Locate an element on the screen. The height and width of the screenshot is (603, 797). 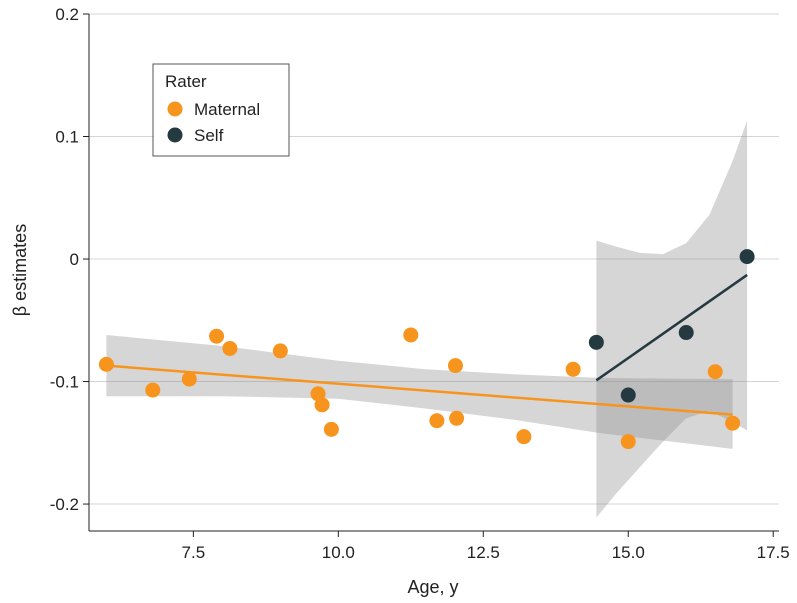
legend: Rater Maternal Self is located at coordinates (221, 110).